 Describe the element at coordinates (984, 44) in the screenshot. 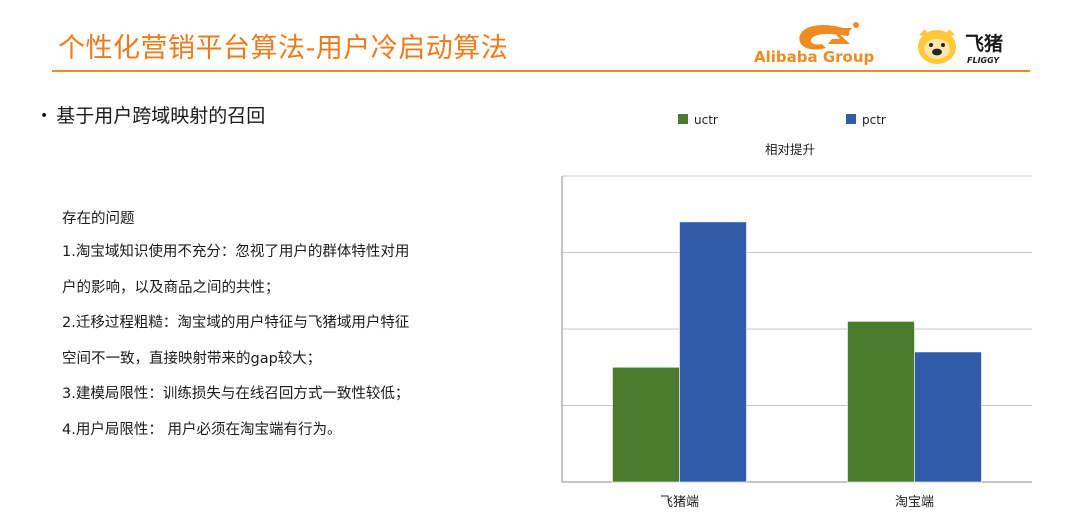

I see `fliggy-logo-cn: 飞猪` at that location.